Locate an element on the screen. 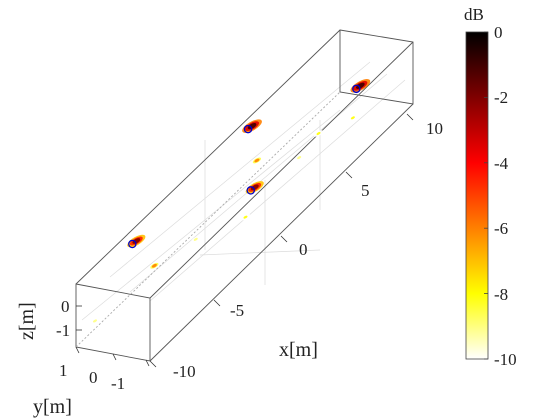  y-tick-label: 0 is located at coordinates (93, 377).